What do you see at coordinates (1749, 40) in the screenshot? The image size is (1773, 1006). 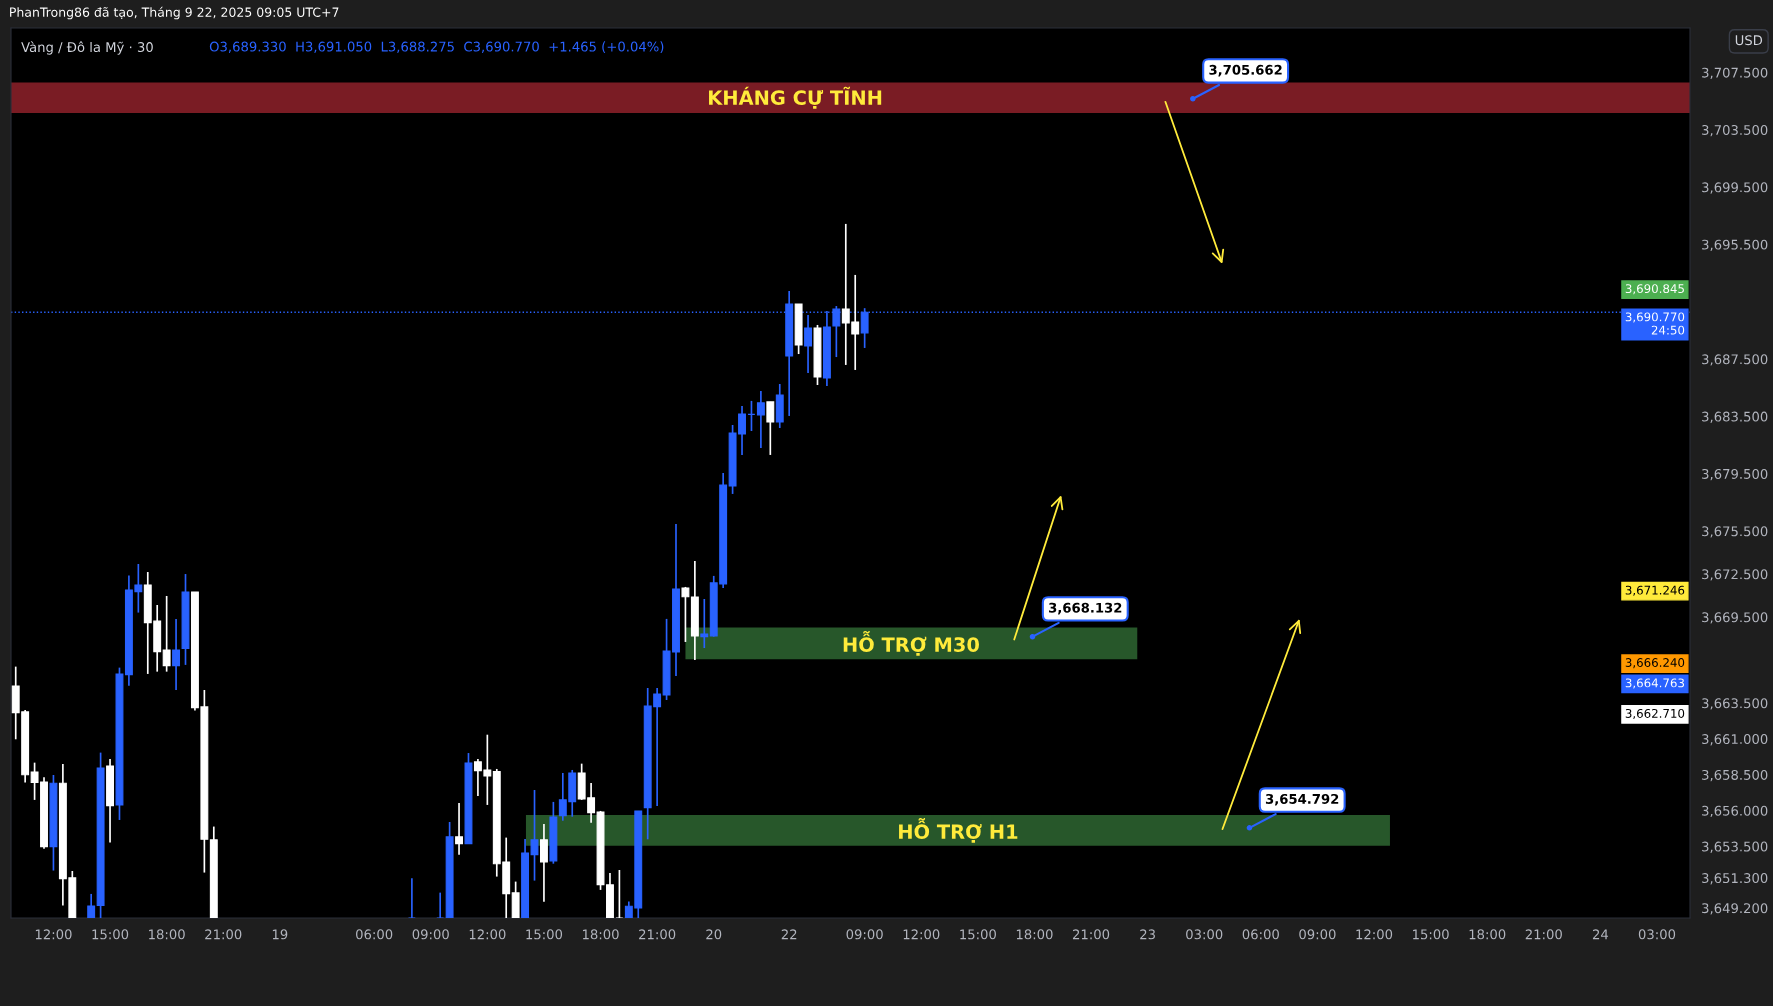 I see `y-axis-title: USD` at bounding box center [1749, 40].